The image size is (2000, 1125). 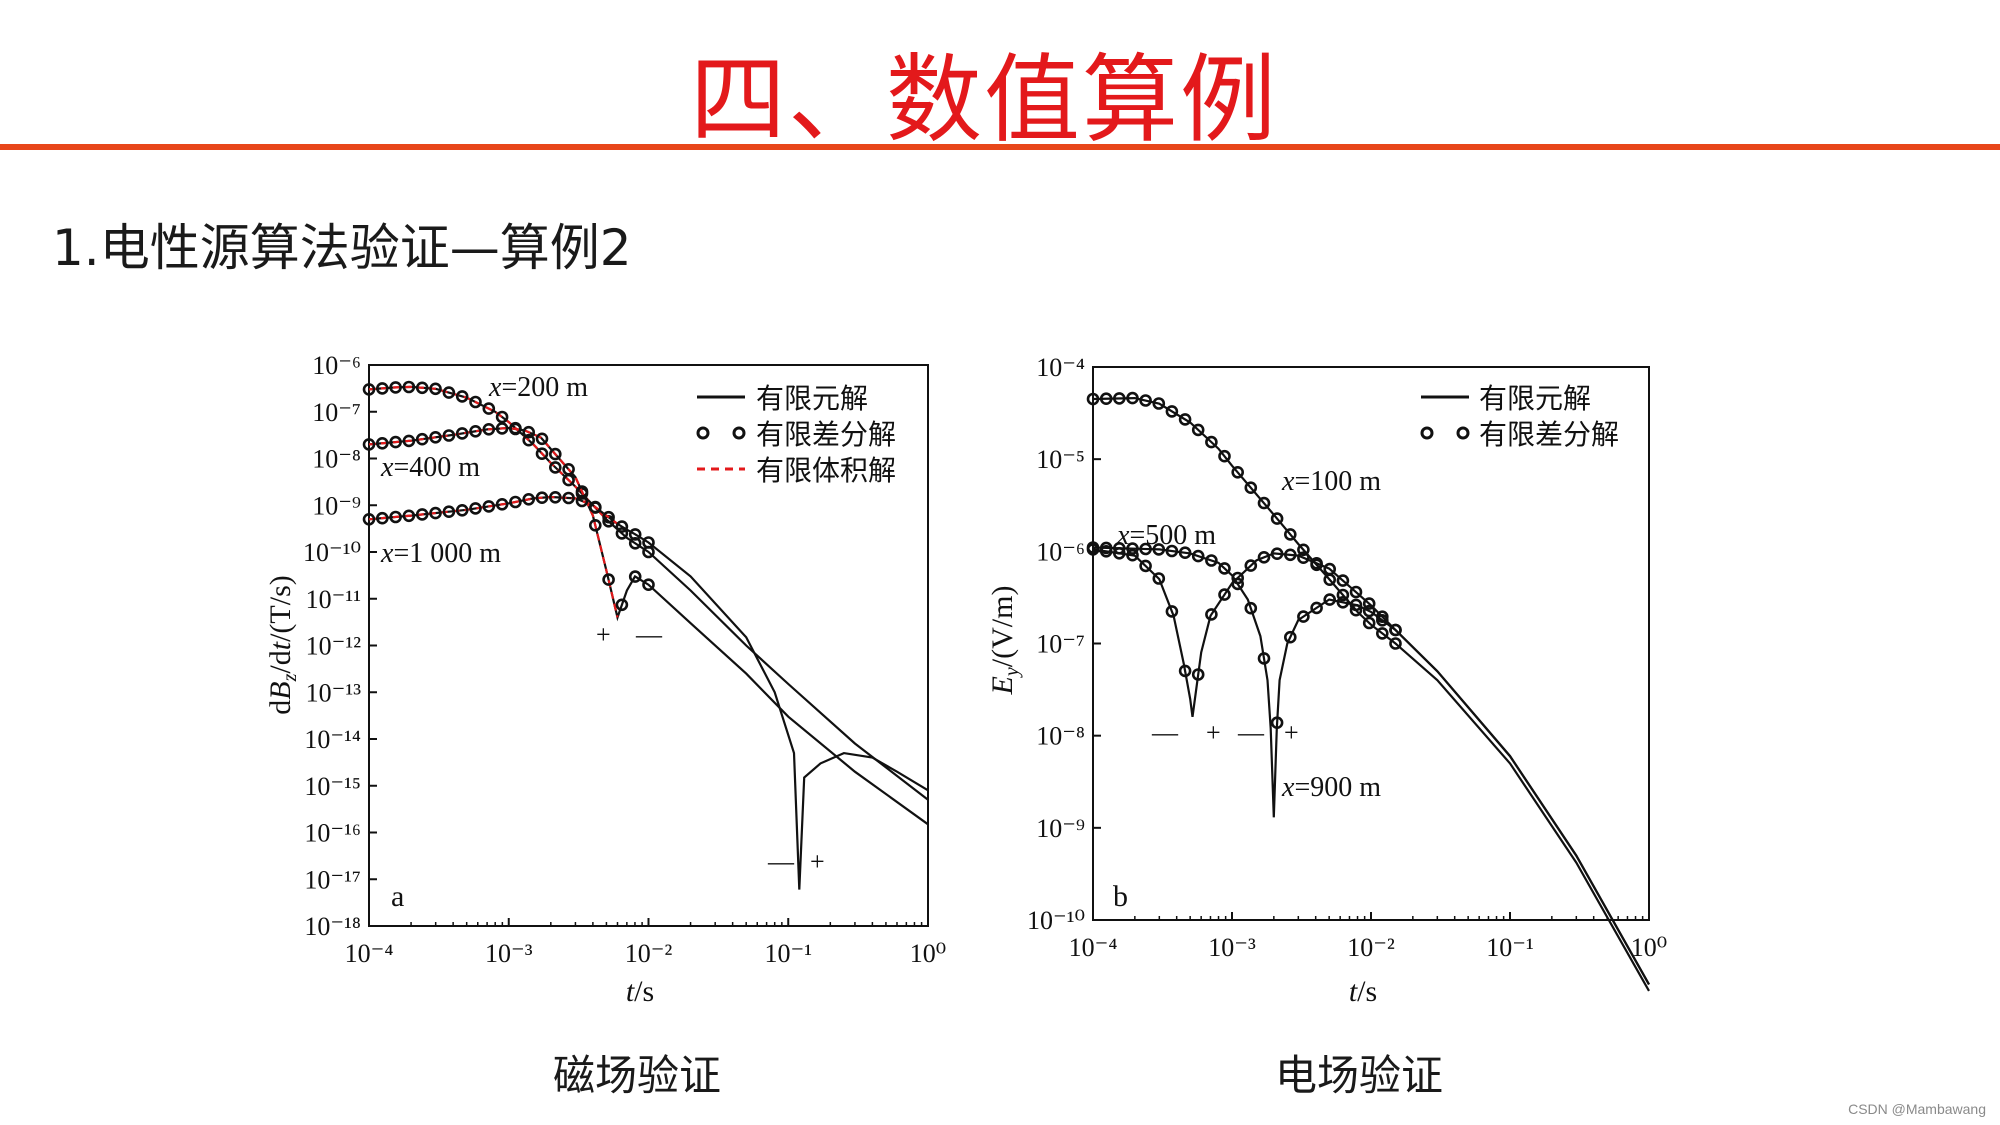 What do you see at coordinates (282, 644) in the screenshot?
I see `panel-a-y-axis-title: dBz/dt/(T/s)` at bounding box center [282, 644].